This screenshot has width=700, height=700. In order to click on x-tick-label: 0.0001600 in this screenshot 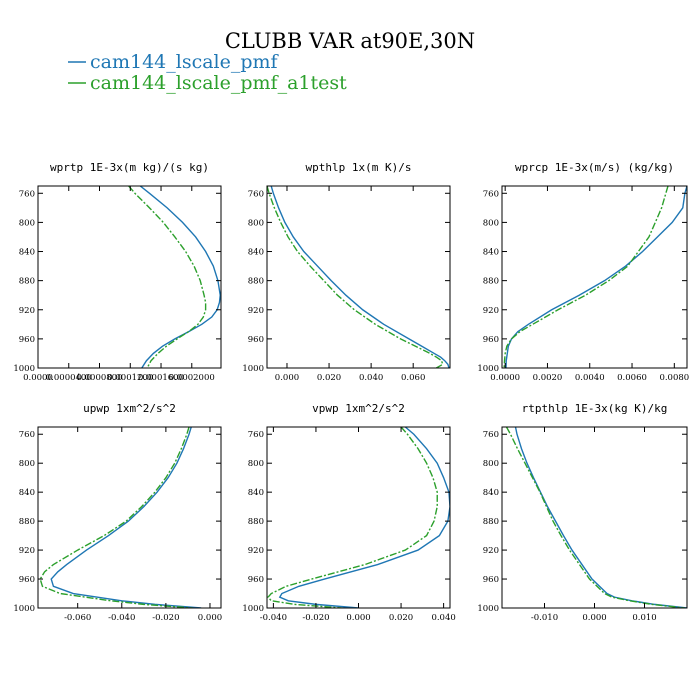, I will do `click(161, 378)`.